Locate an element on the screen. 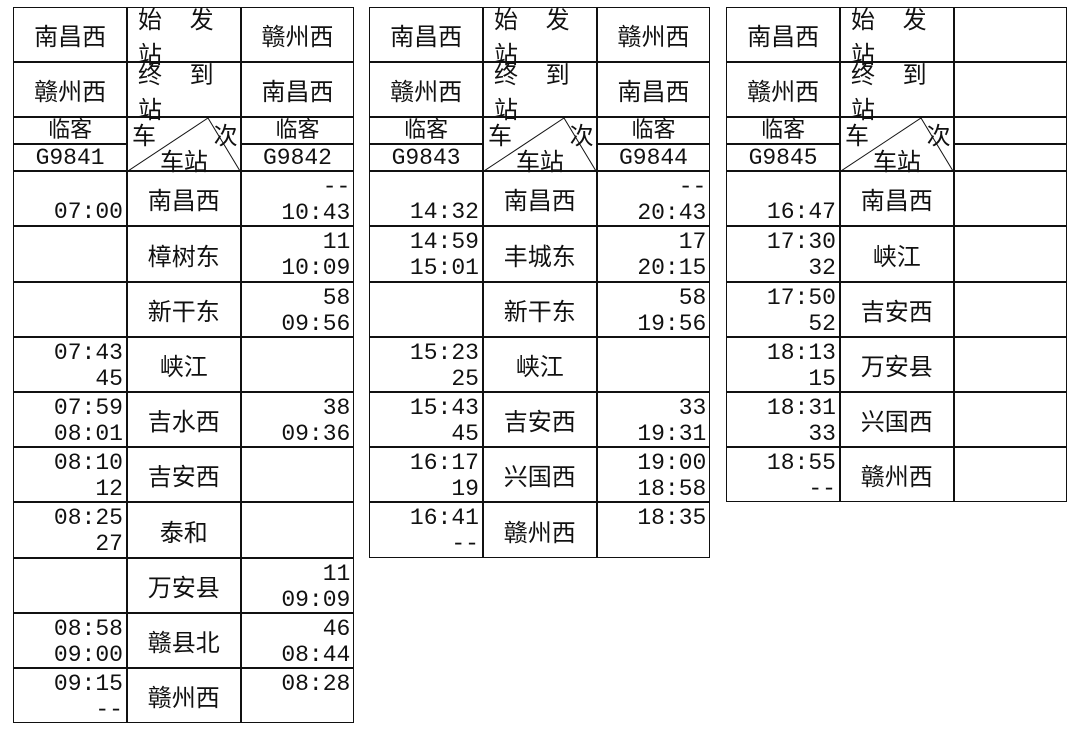 The image size is (1080, 737). right-time-cell: 58 09:56 is located at coordinates (297, 309).